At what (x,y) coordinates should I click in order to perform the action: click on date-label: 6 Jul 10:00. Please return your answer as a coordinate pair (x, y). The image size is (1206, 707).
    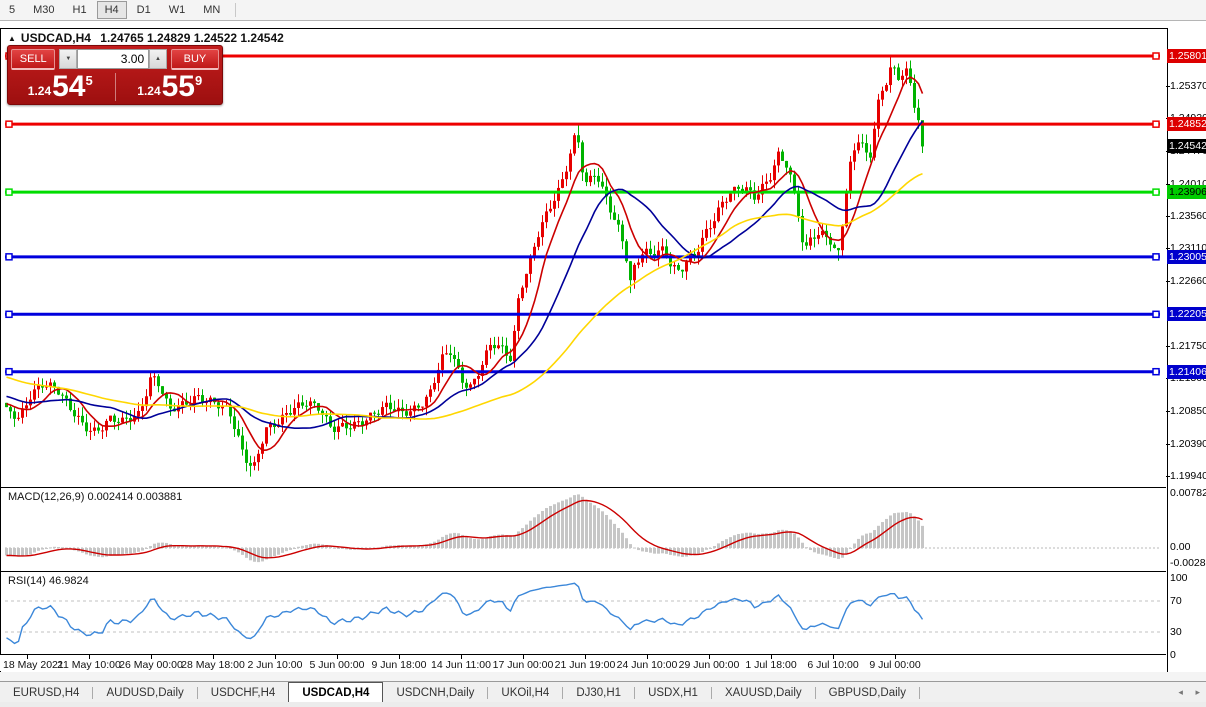
    Looking at the image, I should click on (833, 665).